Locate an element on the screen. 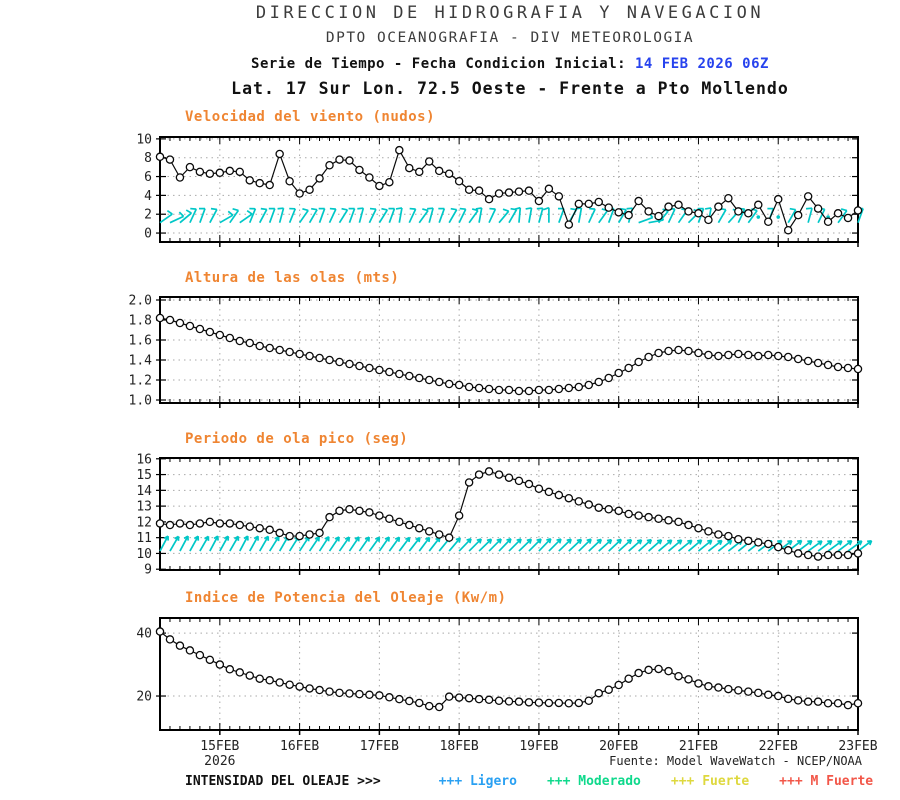 This screenshot has width=900, height=800. x-tick-label: 16FEB is located at coordinates (299, 746).